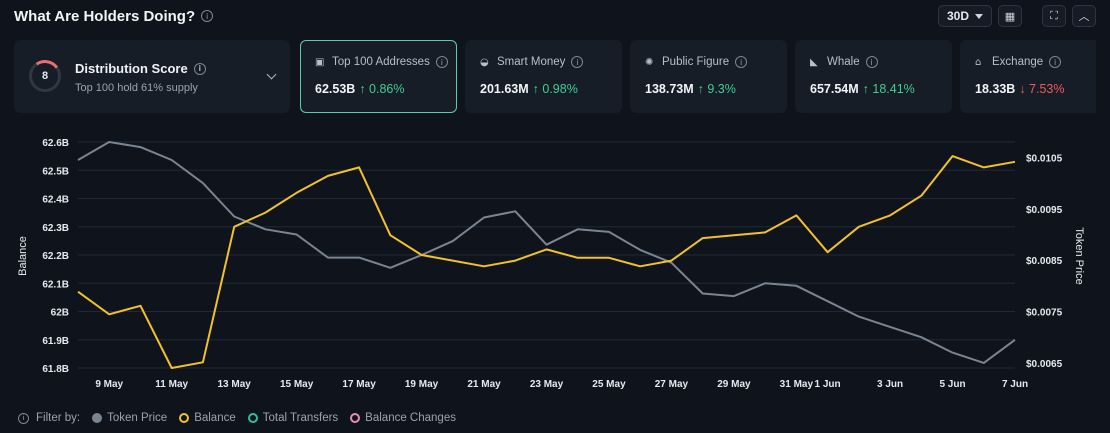 Image resolution: width=1110 pixels, height=433 pixels. What do you see at coordinates (814, 62) in the screenshot?
I see `whale-icon: ◣` at bounding box center [814, 62].